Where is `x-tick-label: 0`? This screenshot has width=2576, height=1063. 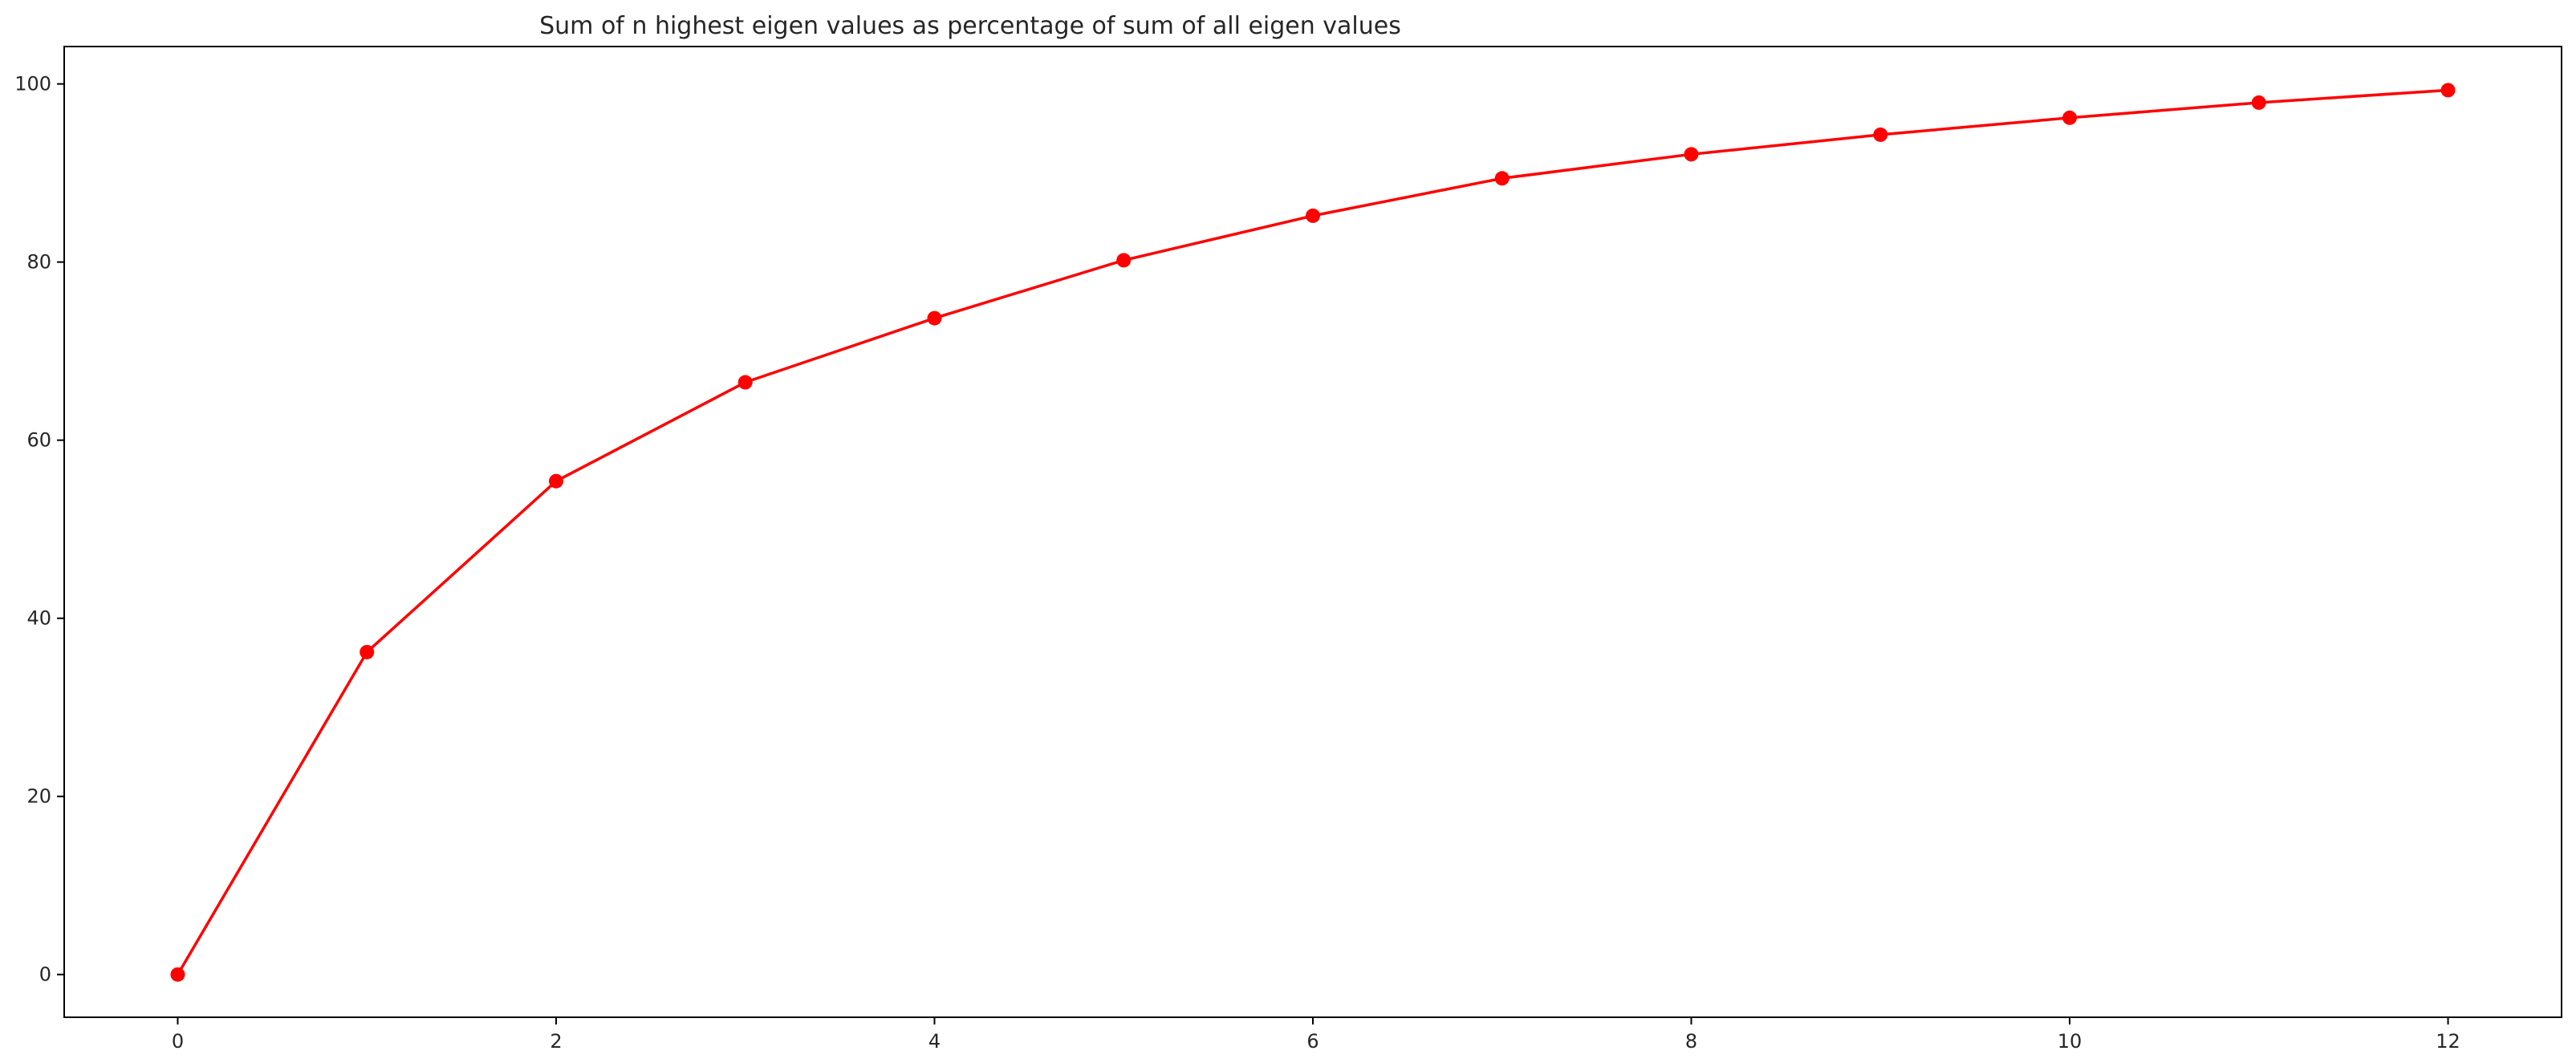
x-tick-label: 0 is located at coordinates (178, 1041).